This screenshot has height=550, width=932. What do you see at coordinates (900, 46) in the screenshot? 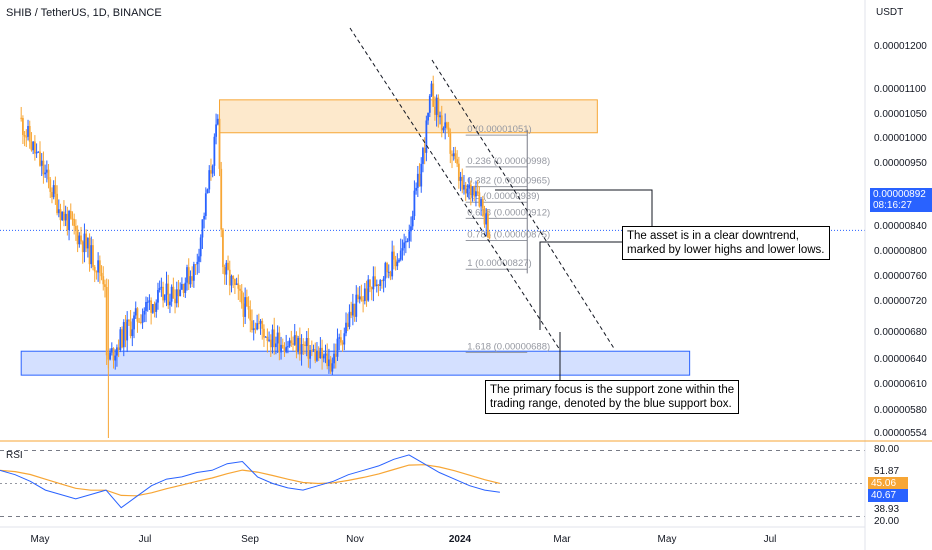
I see `y-tick-label: 0.00001200` at bounding box center [900, 46].